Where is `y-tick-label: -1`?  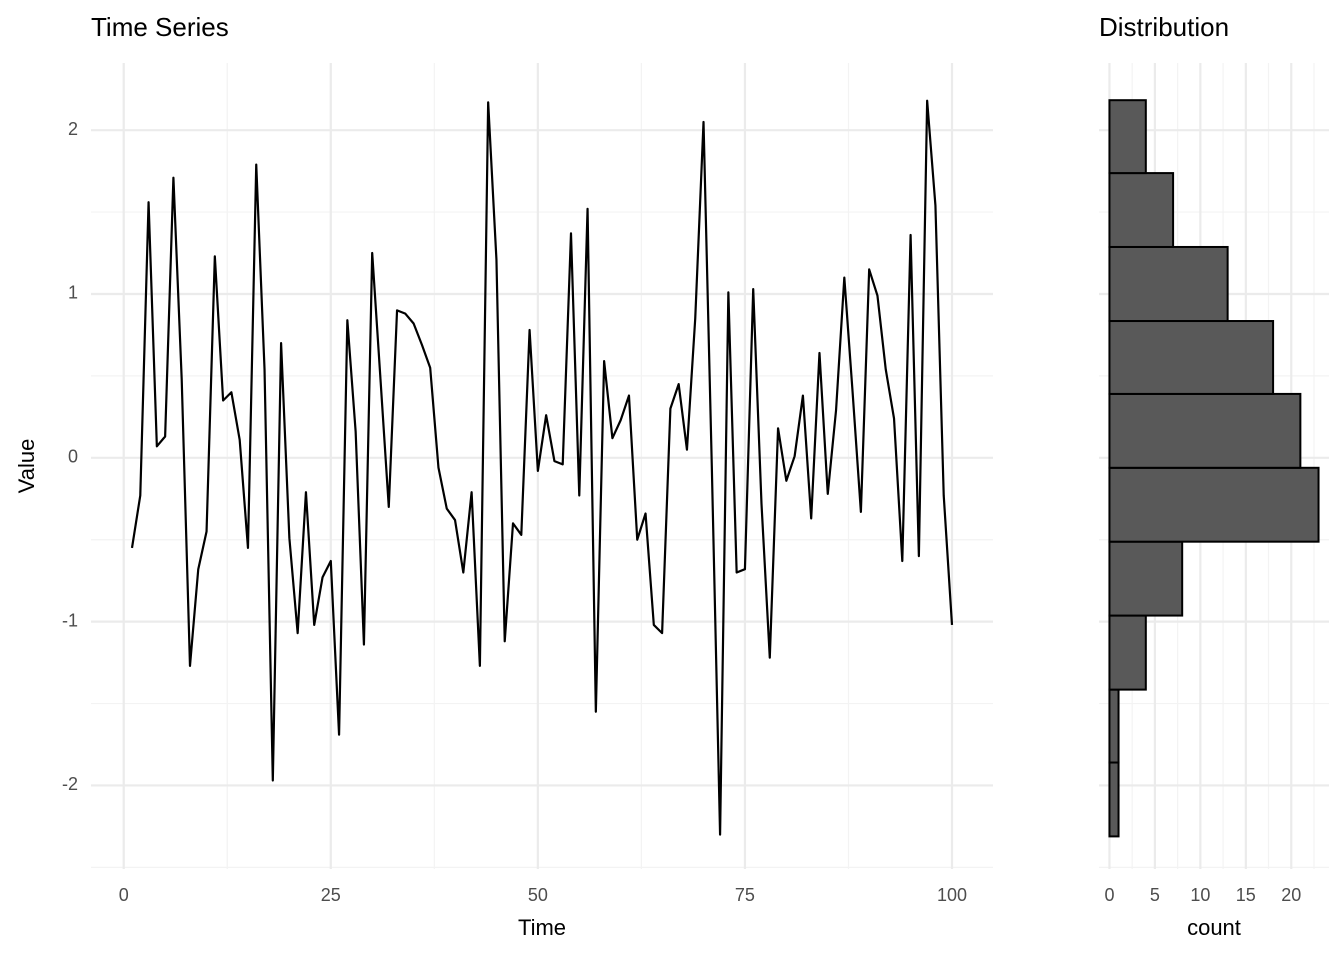 y-tick-label: -1 is located at coordinates (70, 620).